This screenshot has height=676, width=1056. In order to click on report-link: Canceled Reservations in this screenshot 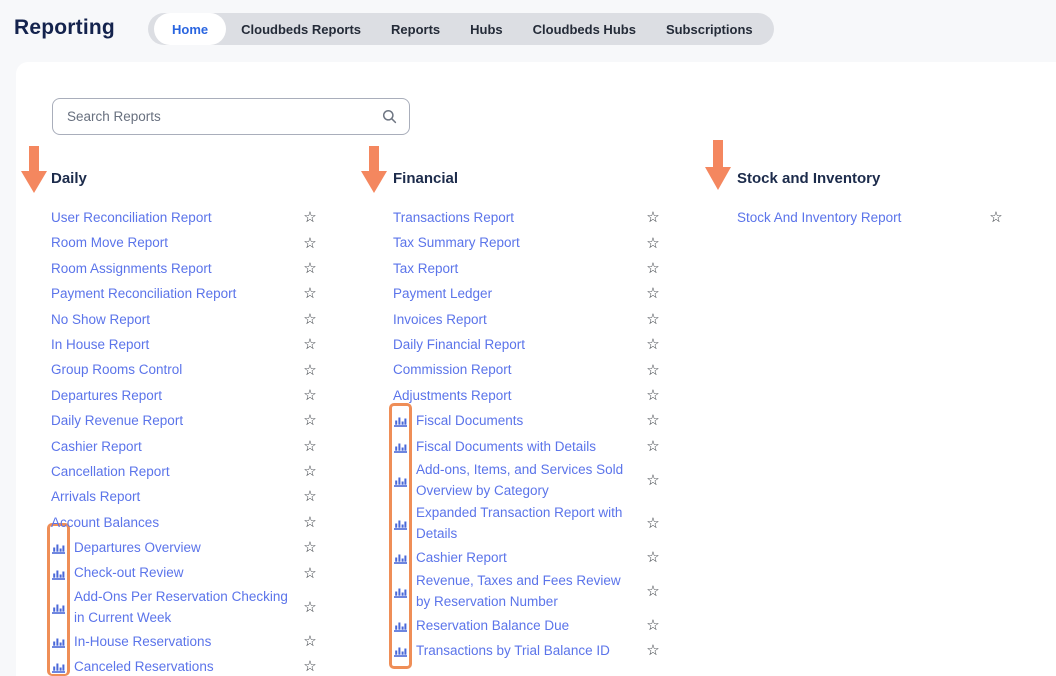, I will do `click(144, 667)`.